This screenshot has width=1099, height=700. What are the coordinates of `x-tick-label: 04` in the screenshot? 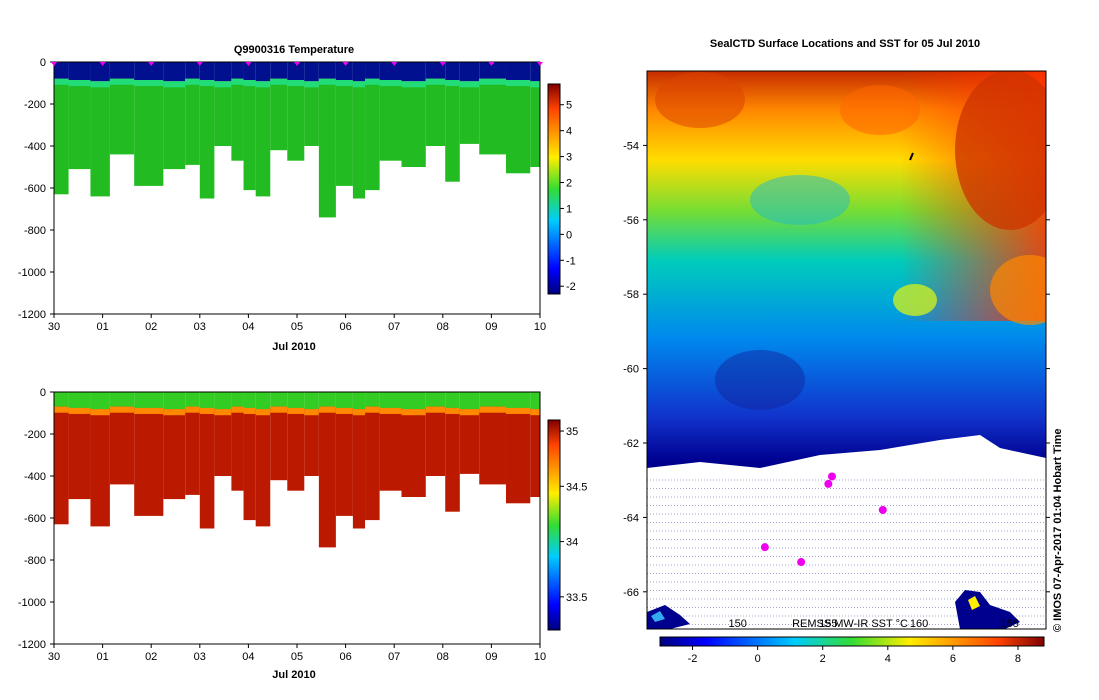 It's located at (248, 657).